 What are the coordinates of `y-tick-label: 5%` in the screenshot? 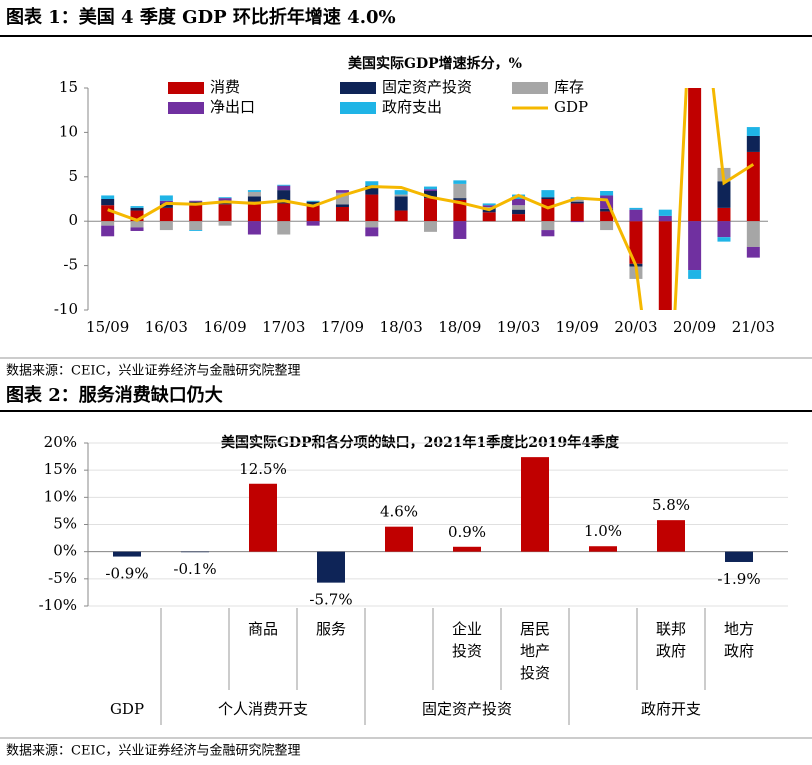 It's located at (65, 524).